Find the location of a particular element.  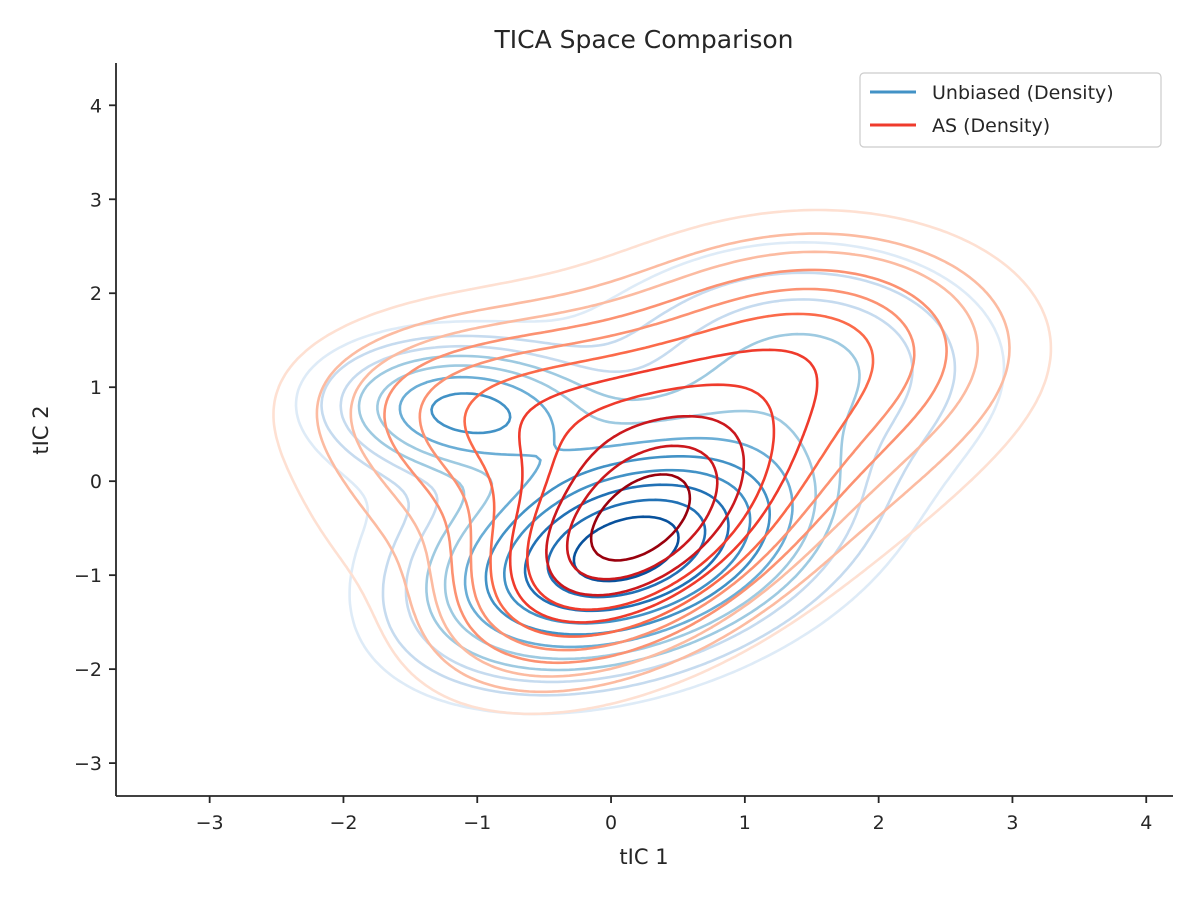

y-tick-label: 2 is located at coordinates (96, 294).